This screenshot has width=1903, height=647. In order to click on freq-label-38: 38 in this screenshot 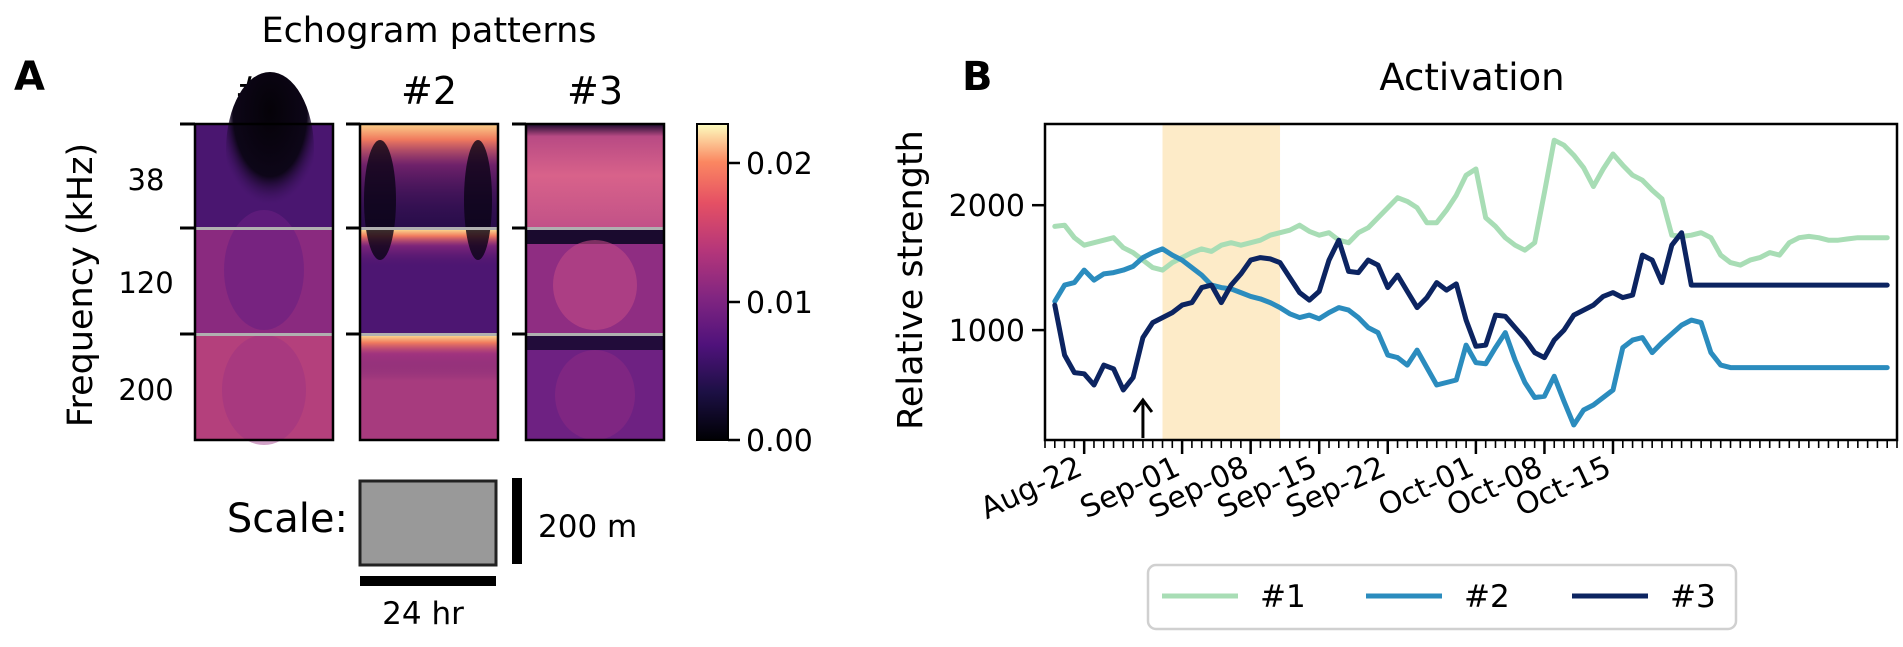, I will do `click(146, 180)`.